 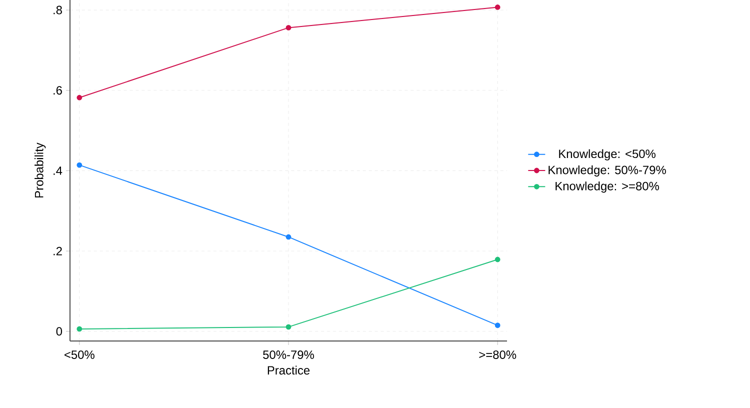 What do you see at coordinates (40, 170) in the screenshot?
I see `y-axis-title: Probability` at bounding box center [40, 170].